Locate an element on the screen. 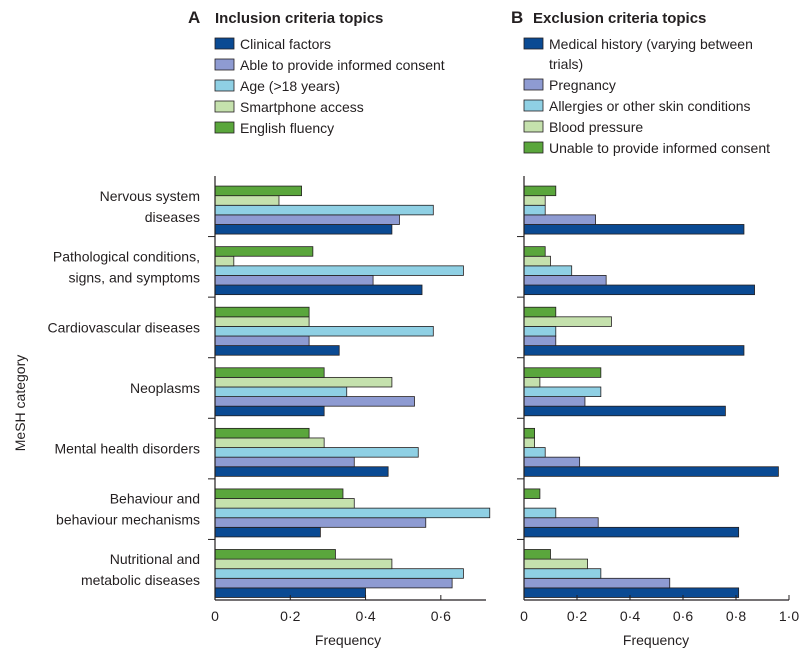 Image resolution: width=801 pixels, height=659 pixels. legend-label-a-4: English fluency is located at coordinates (287, 128).